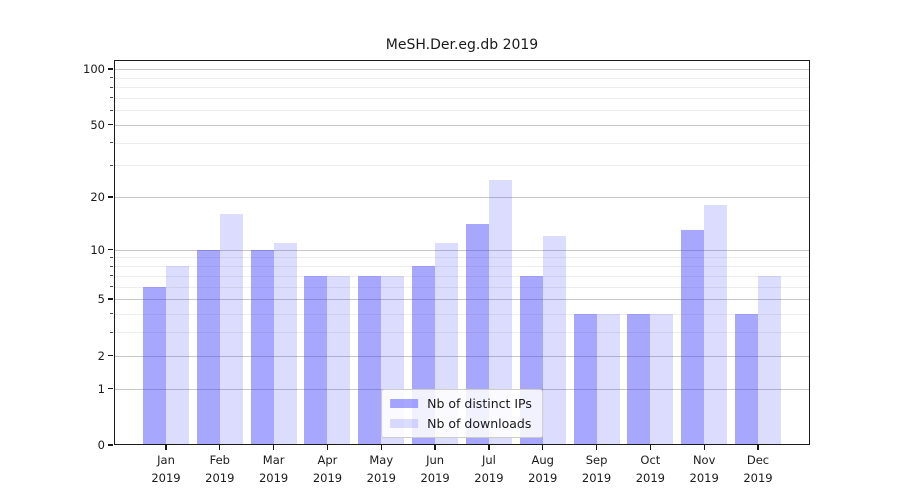 This screenshot has width=900, height=500. I want to click on legend-label-downloads: Nb of downloads, so click(479, 423).